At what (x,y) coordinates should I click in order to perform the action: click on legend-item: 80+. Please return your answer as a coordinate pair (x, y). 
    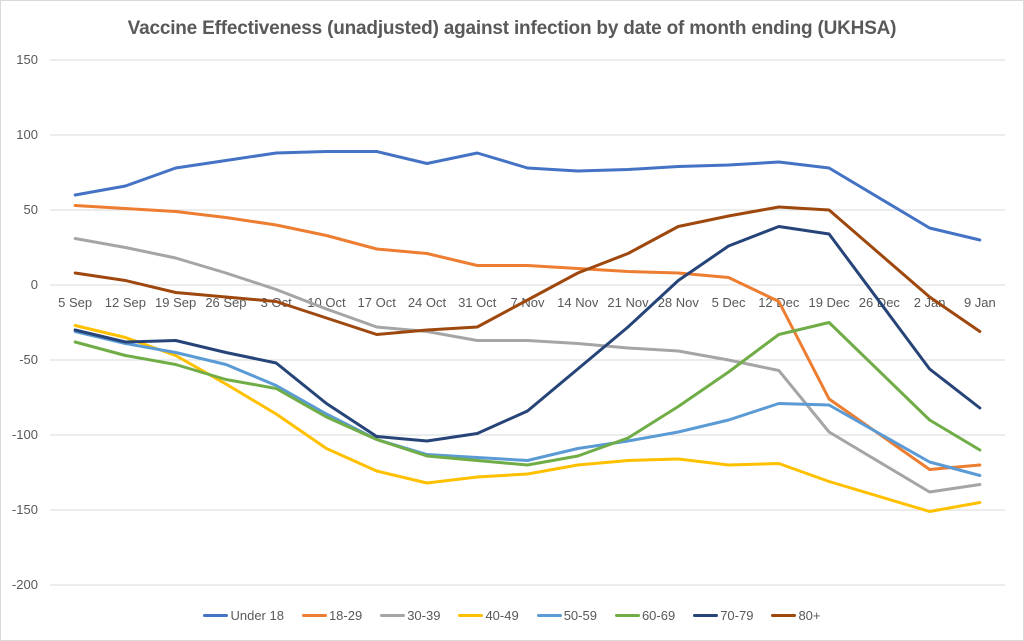
    Looking at the image, I should click on (796, 615).